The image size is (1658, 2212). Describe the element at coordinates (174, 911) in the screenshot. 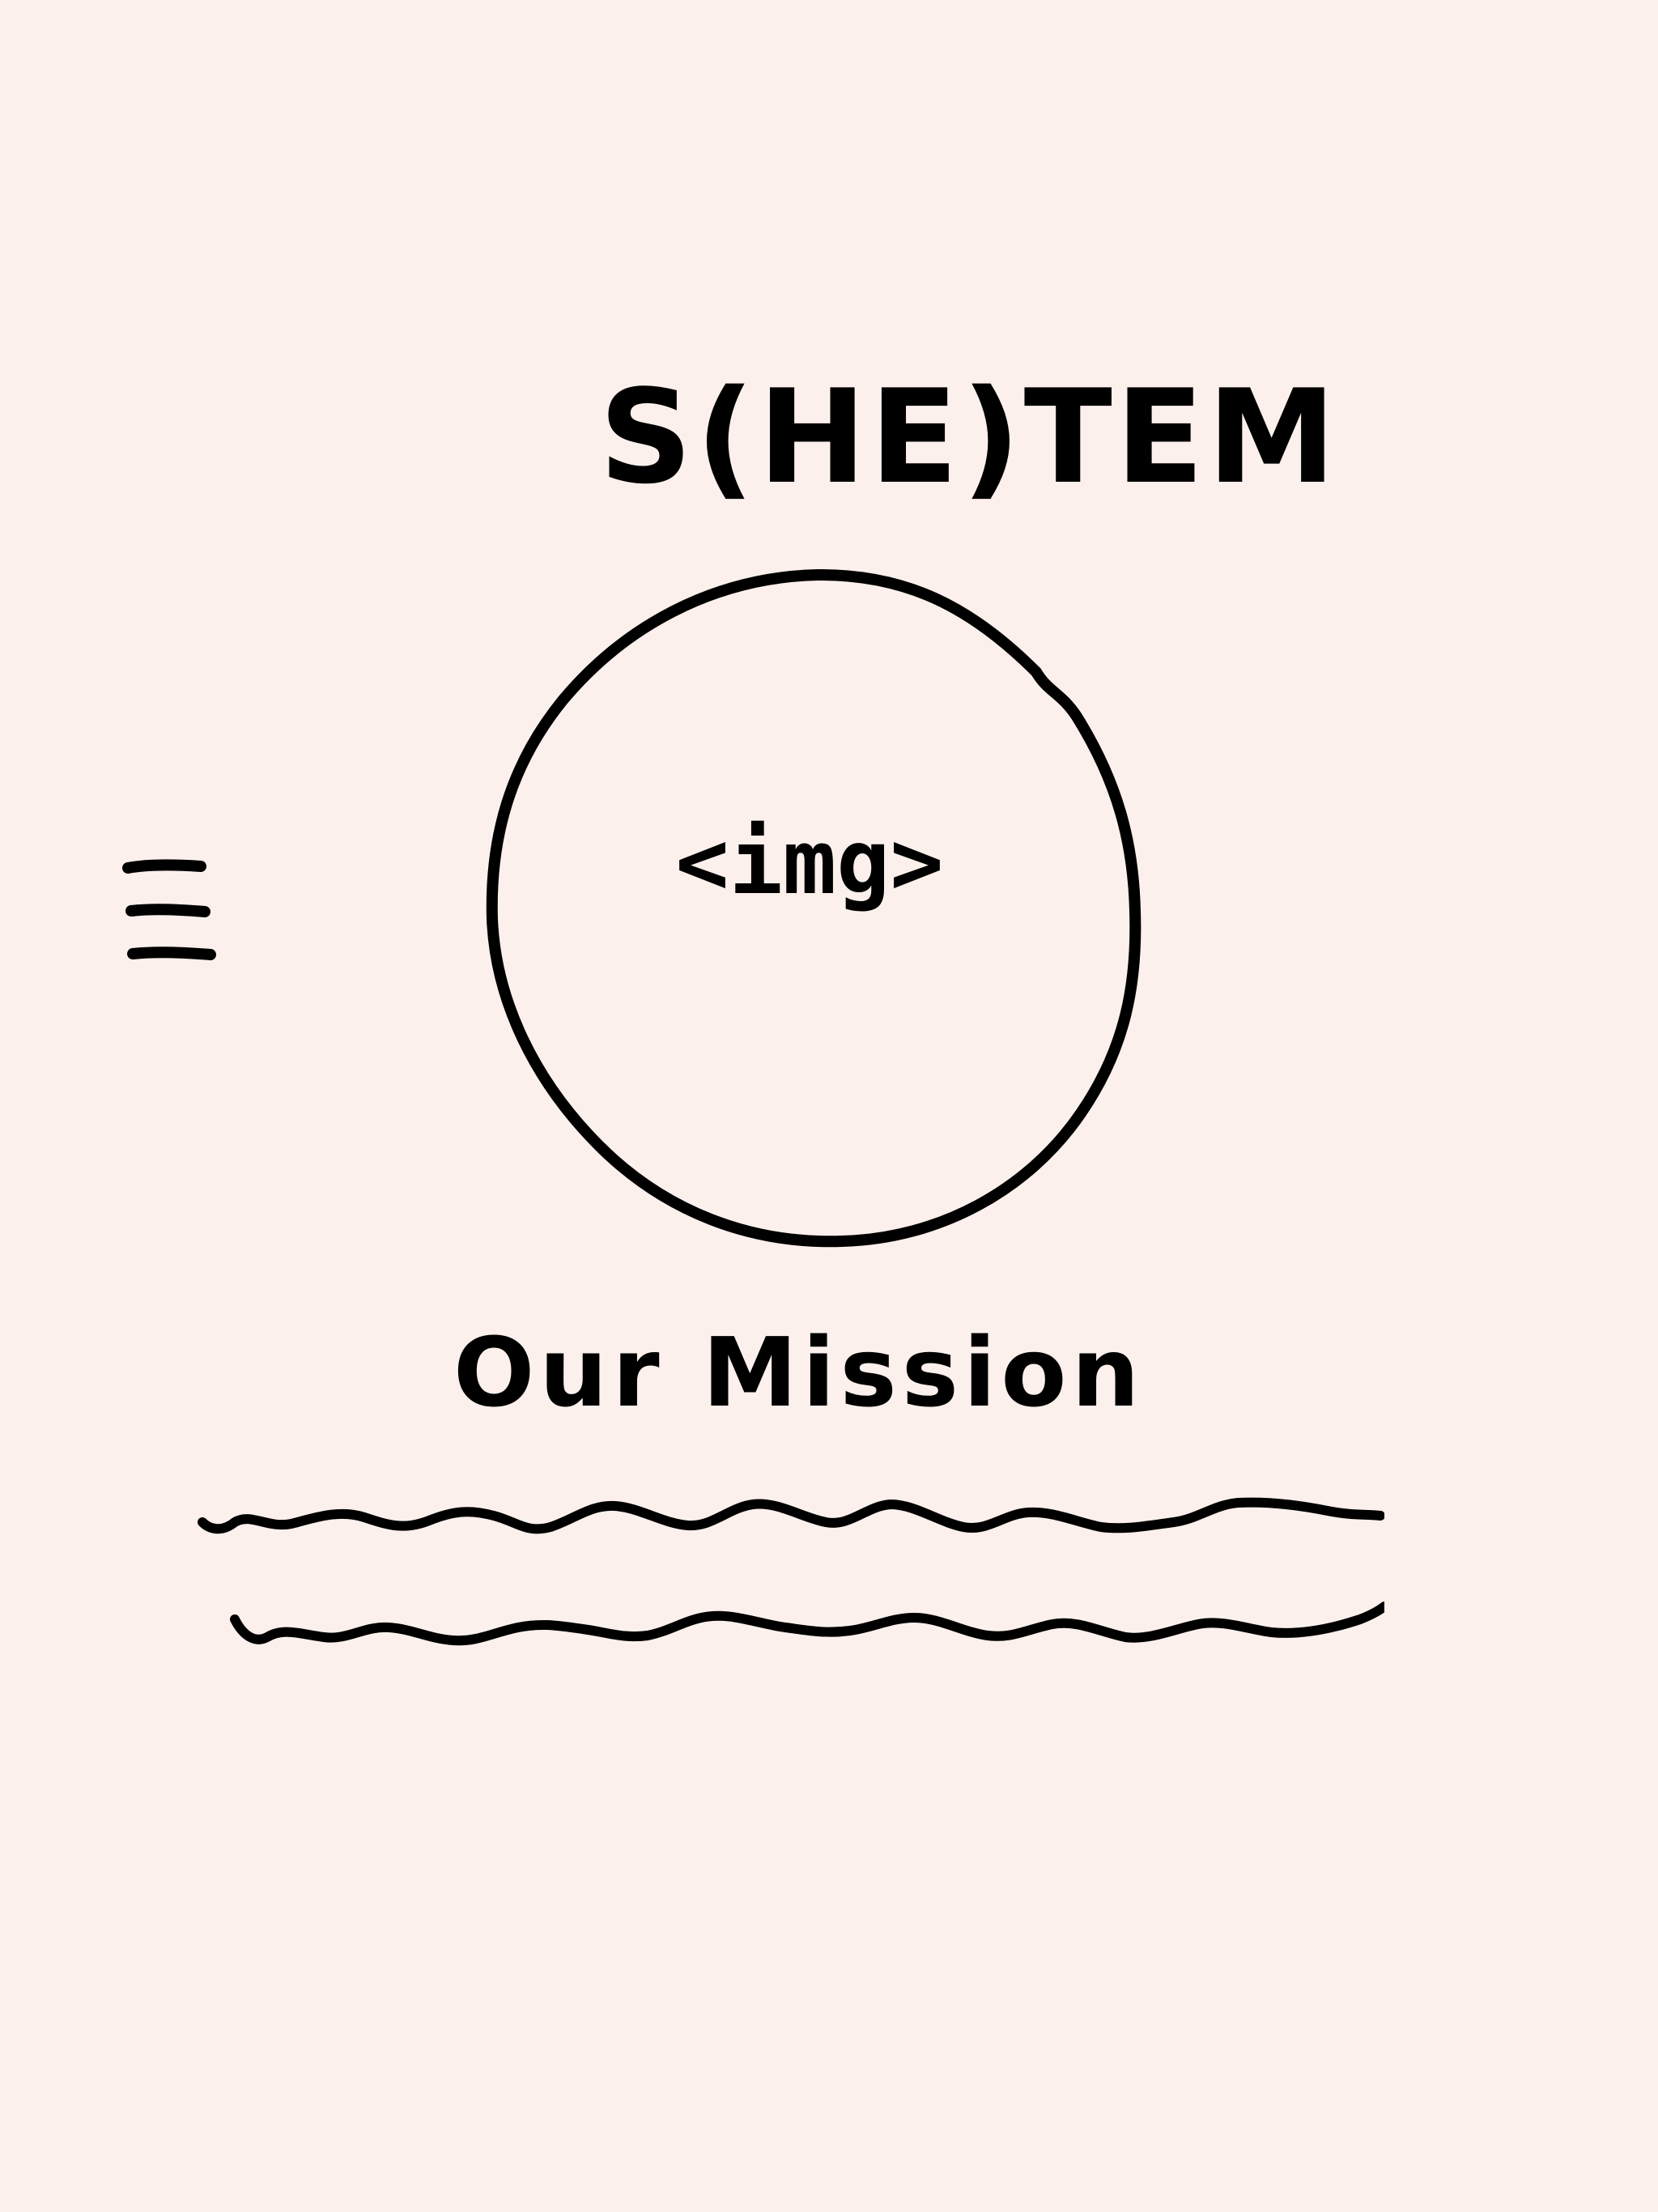

I see `hamburger-menu-icon` at that location.